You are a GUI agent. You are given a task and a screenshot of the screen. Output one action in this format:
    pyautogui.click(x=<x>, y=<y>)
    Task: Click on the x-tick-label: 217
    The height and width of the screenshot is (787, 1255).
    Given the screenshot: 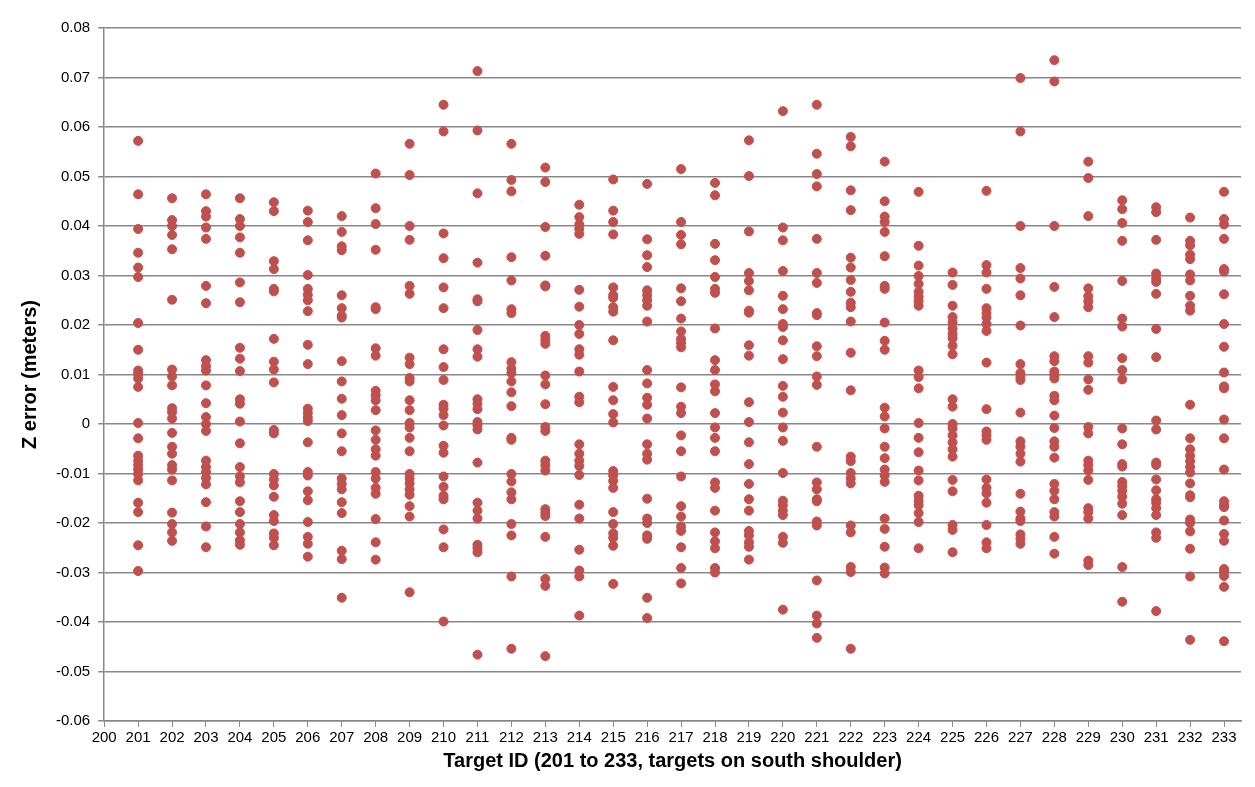 What is the action you would take?
    pyautogui.click(x=681, y=737)
    